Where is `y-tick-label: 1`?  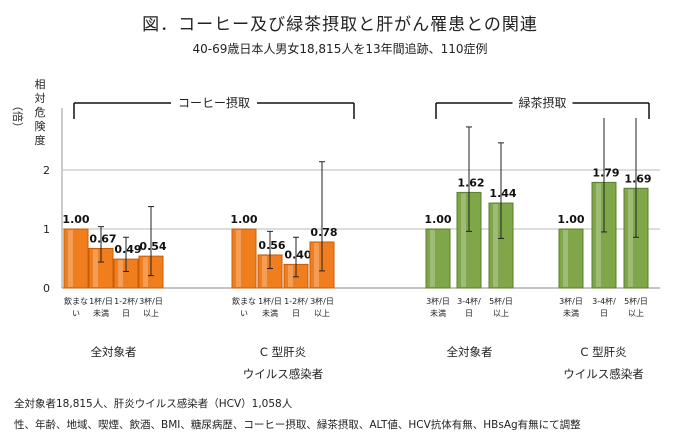 y-tick-label: 1 is located at coordinates (46, 229).